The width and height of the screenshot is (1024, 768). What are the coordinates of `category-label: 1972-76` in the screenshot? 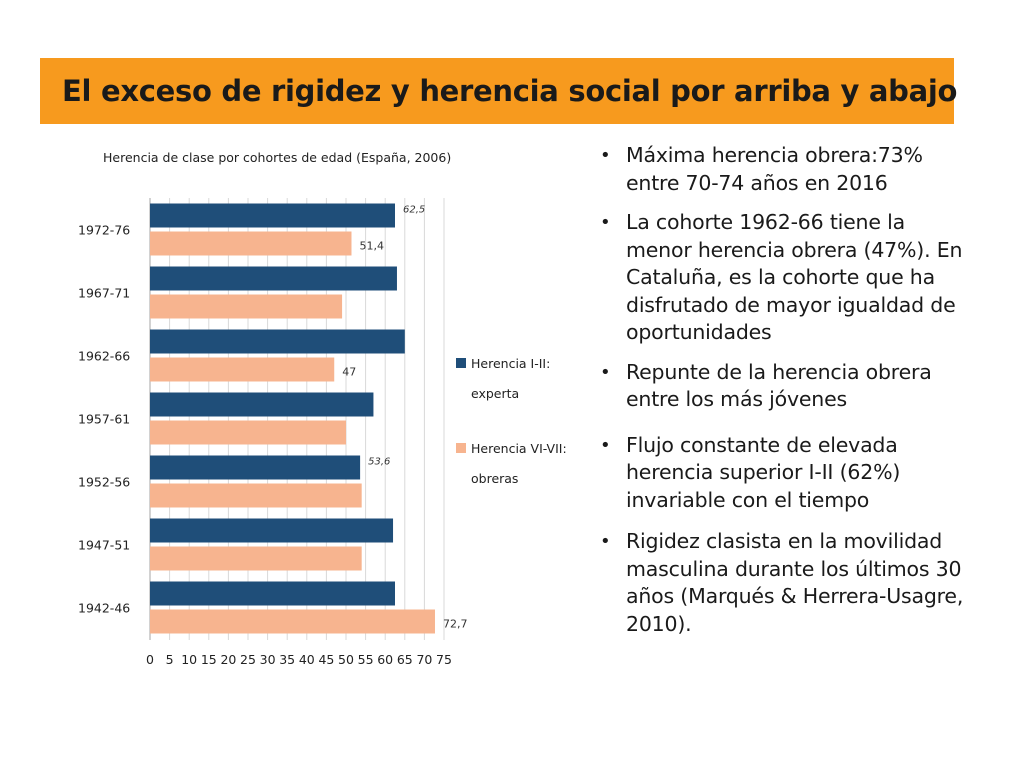 It's located at (104, 230).